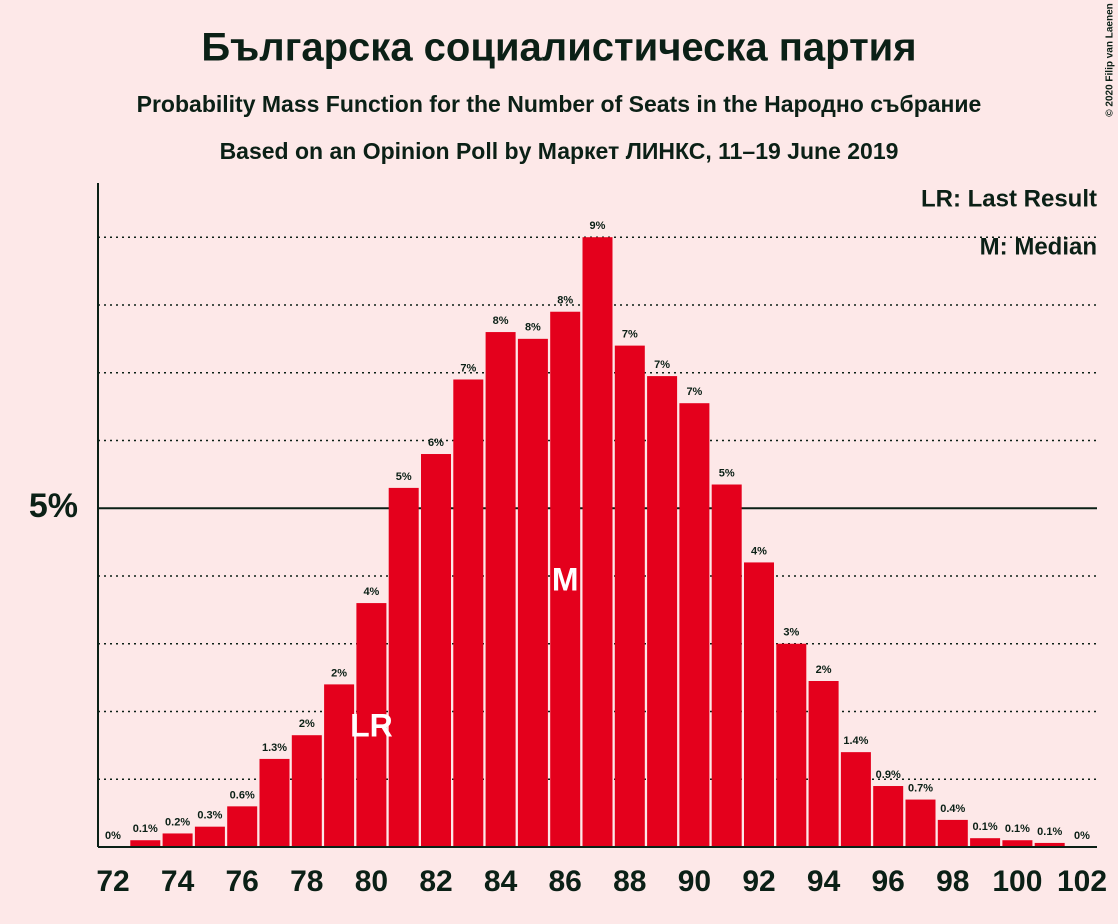 This screenshot has height=924, width=1118. I want to click on x-tick-label: 76, so click(242, 881).